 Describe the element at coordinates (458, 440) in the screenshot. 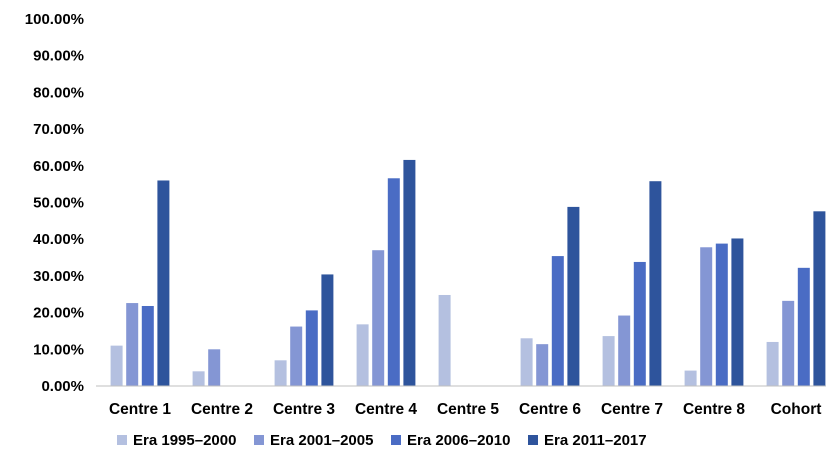

I see `legend-label: Era 2006–2010` at that location.